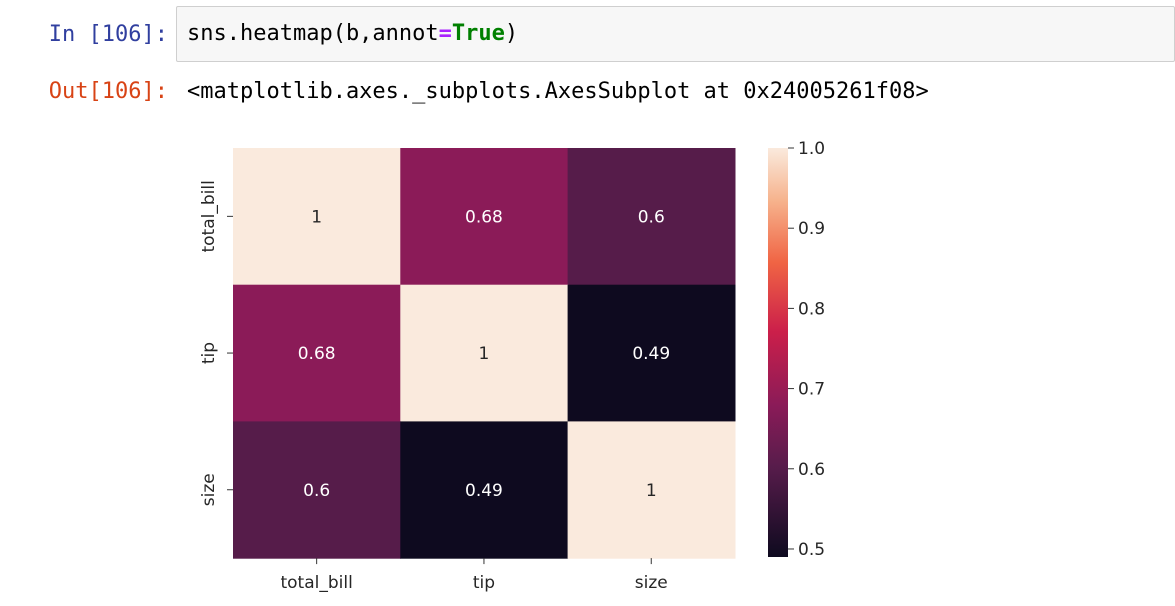  Describe the element at coordinates (316, 583) in the screenshot. I see `x-tick-label-0: total_bill` at that location.